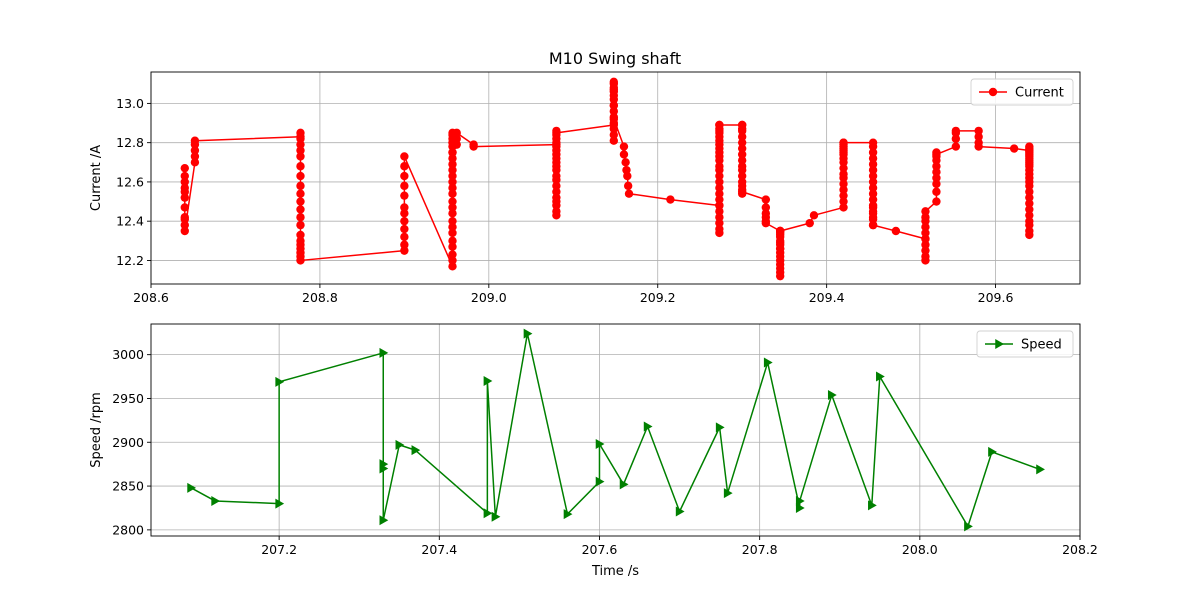 The width and height of the screenshot is (1200, 600). What do you see at coordinates (151, 297) in the screenshot?
I see `x-tick-label: 208.6` at bounding box center [151, 297].